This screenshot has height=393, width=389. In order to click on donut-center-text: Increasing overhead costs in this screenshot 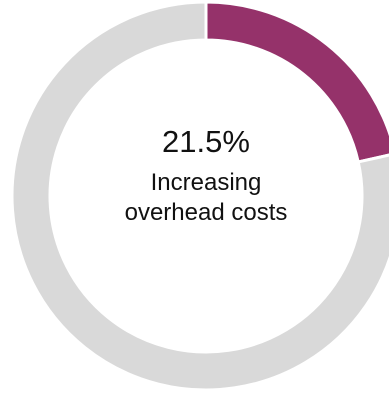, I will do `click(206, 197)`.